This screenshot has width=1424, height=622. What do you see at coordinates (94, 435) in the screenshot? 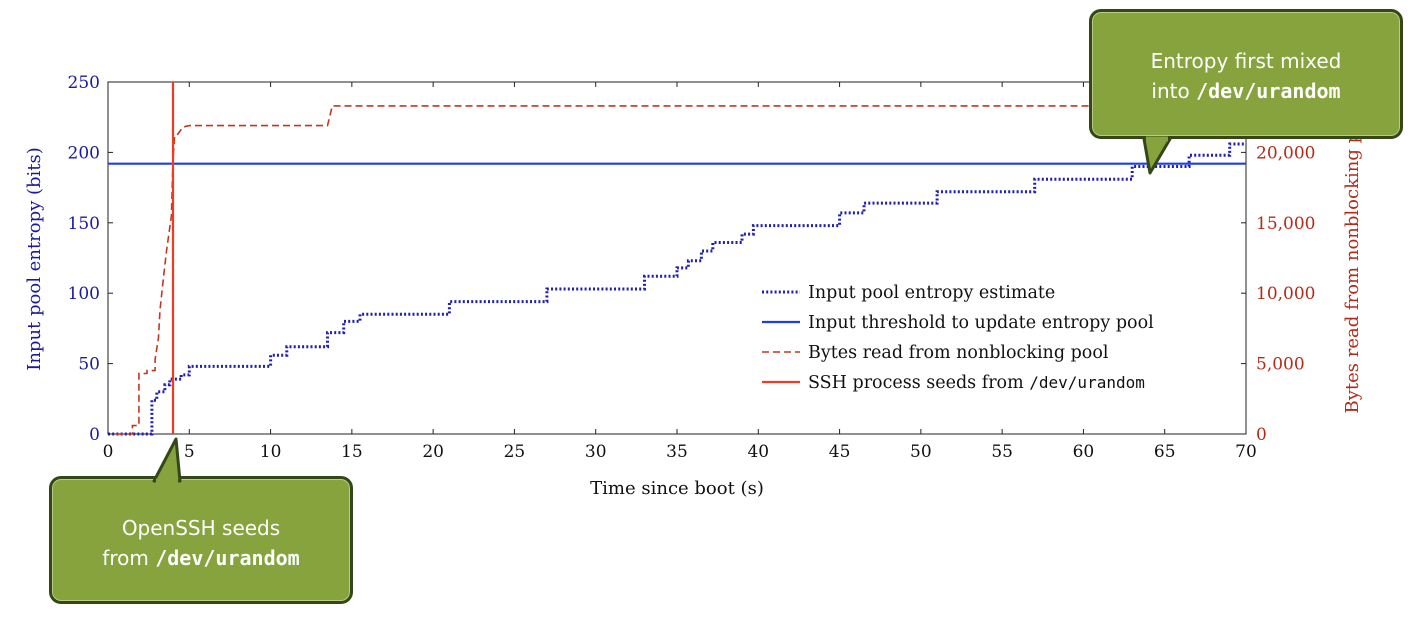
I see `y-tick-label: 0` at bounding box center [94, 435].